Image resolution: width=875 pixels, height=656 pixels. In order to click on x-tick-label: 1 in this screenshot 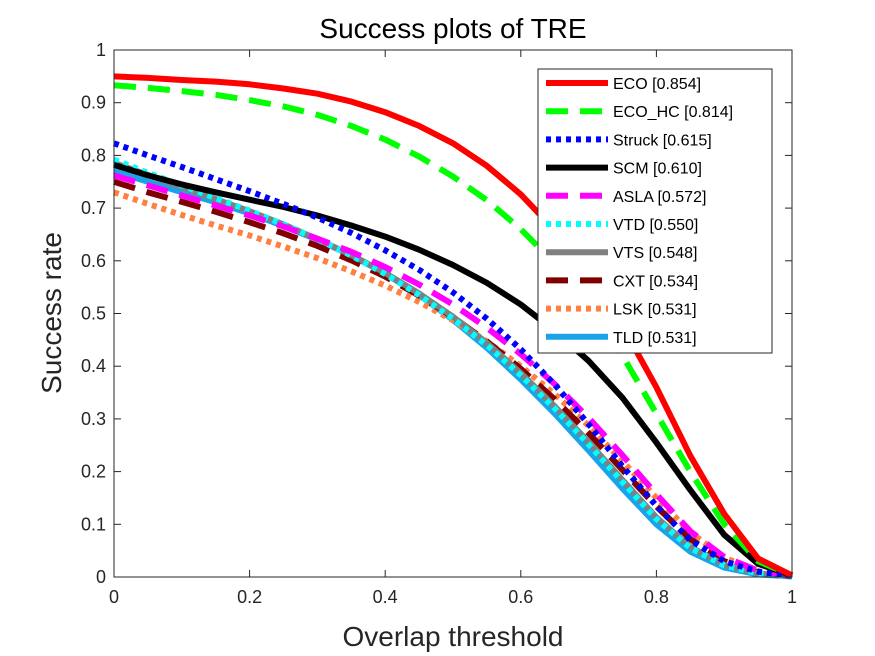, I will do `click(792, 597)`.